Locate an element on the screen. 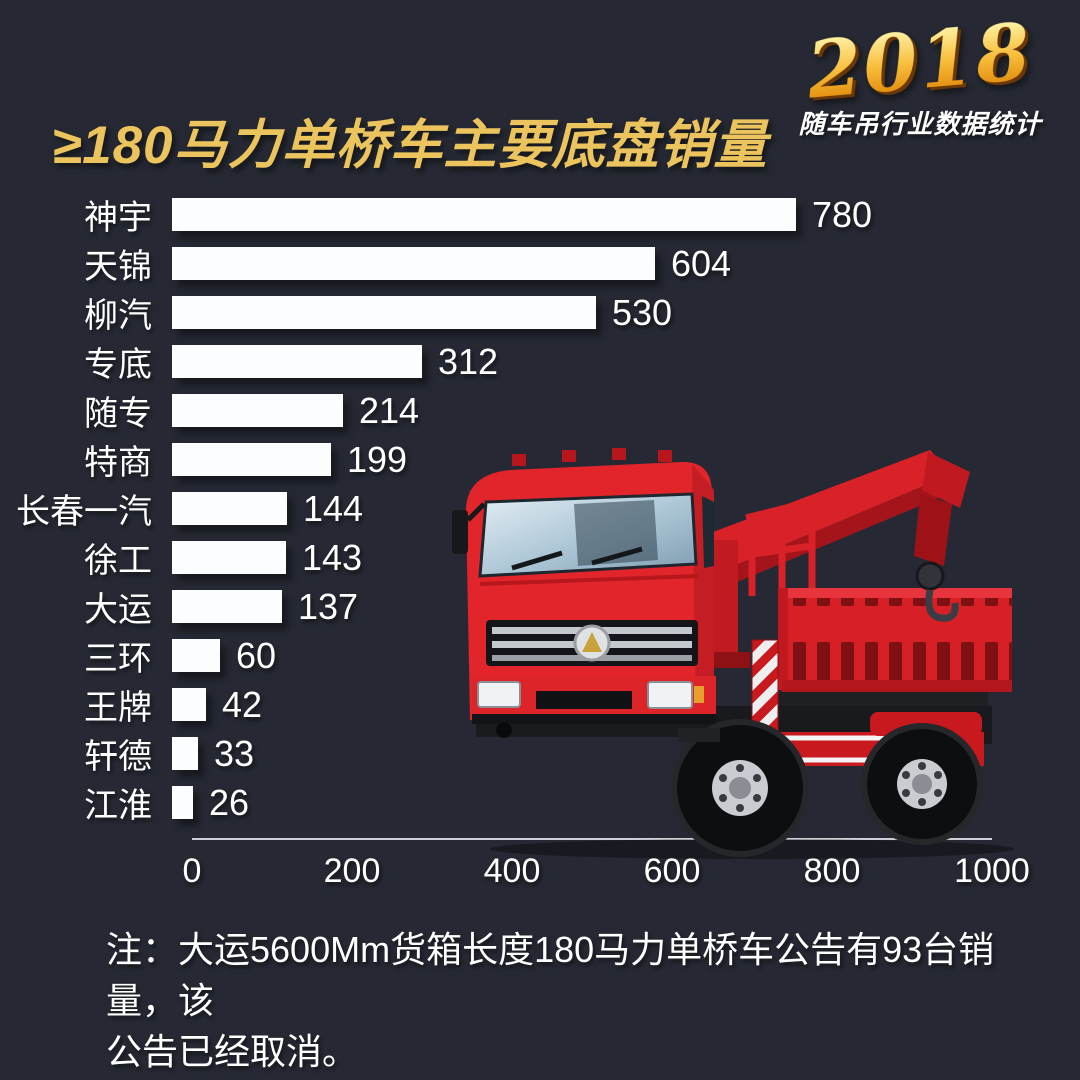 This screenshot has height=1080, width=1080. bar-row: 轩德 33 is located at coordinates (540, 753).